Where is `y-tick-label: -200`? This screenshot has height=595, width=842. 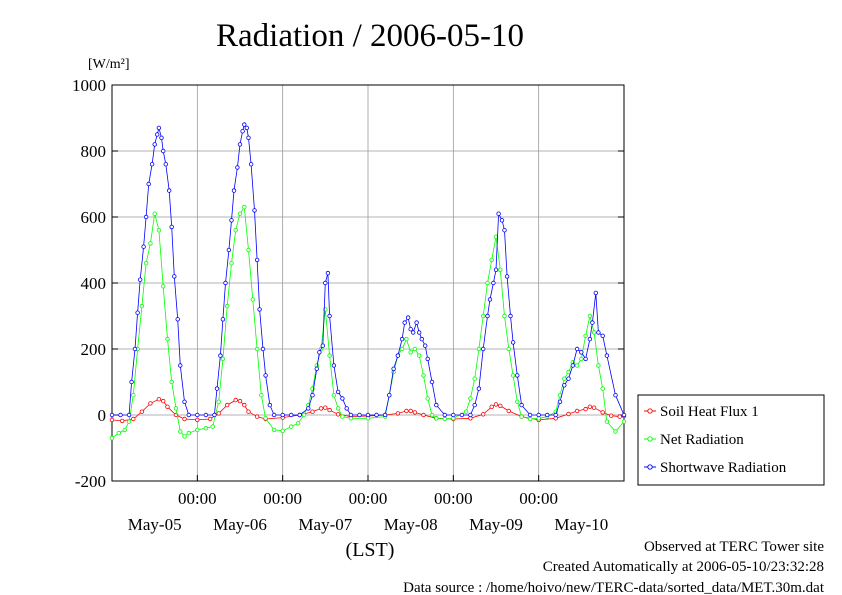
y-tick-label: -200 is located at coordinates (90, 481).